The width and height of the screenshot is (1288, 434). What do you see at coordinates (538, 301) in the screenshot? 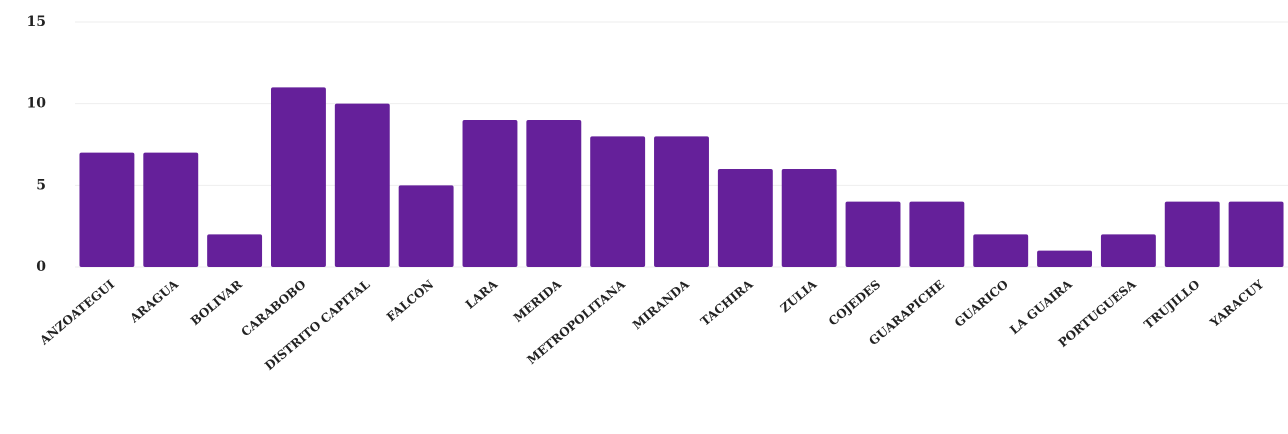
I see `x-tick-label: MERIDA` at bounding box center [538, 301].